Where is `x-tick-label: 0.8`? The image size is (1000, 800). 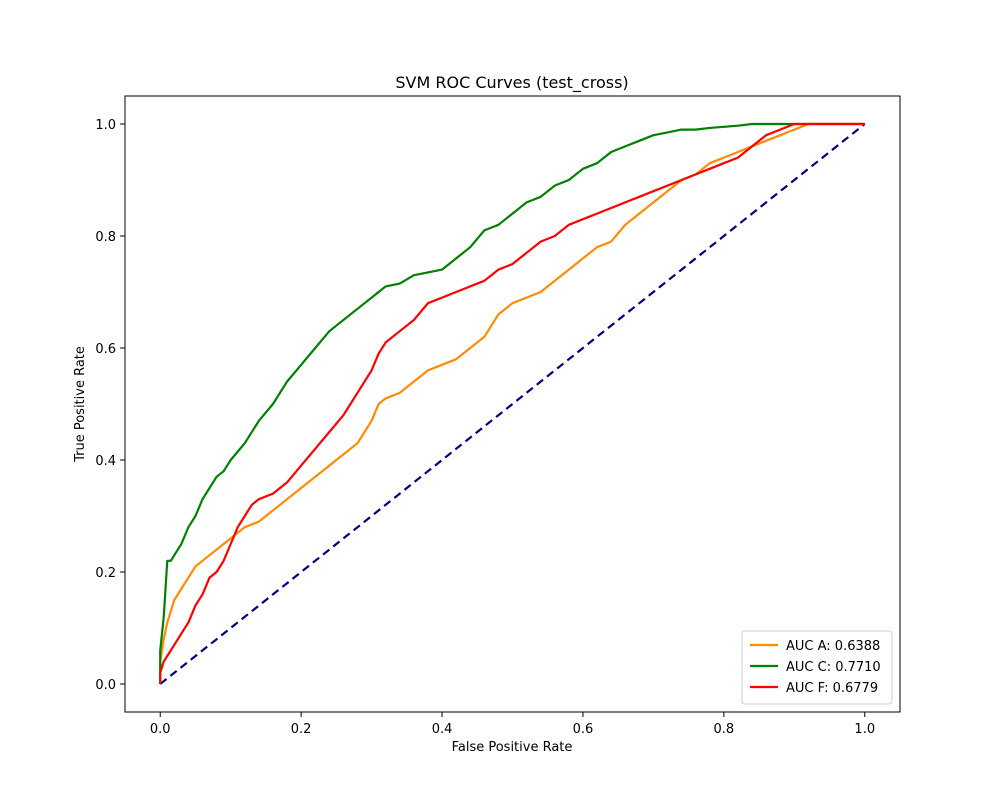
x-tick-label: 0.8 is located at coordinates (724, 729).